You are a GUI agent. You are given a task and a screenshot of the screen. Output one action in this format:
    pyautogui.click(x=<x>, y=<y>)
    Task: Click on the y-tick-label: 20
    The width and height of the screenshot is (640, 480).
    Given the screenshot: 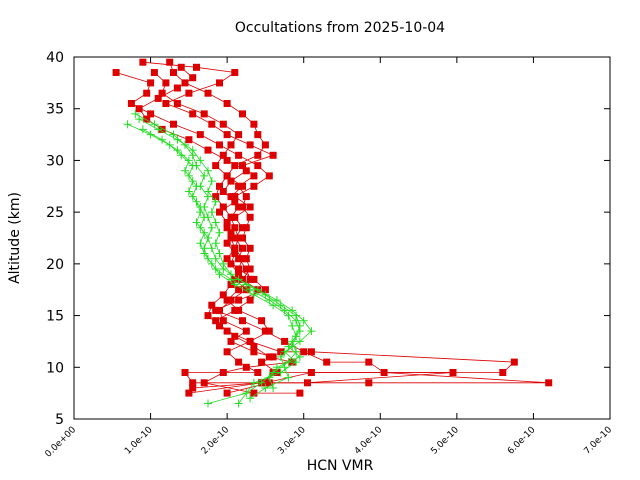 What is the action you would take?
    pyautogui.click(x=55, y=265)
    